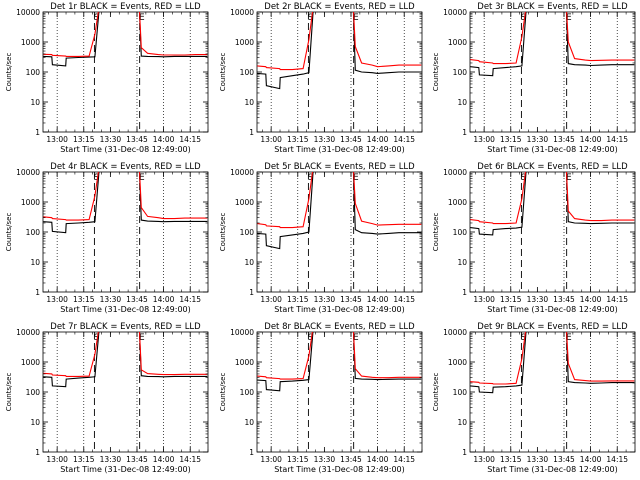 The height and width of the screenshot is (480, 640). I want to click on panel-title: Det 8r BLACK = Events, RED = LLD, so click(339, 327).